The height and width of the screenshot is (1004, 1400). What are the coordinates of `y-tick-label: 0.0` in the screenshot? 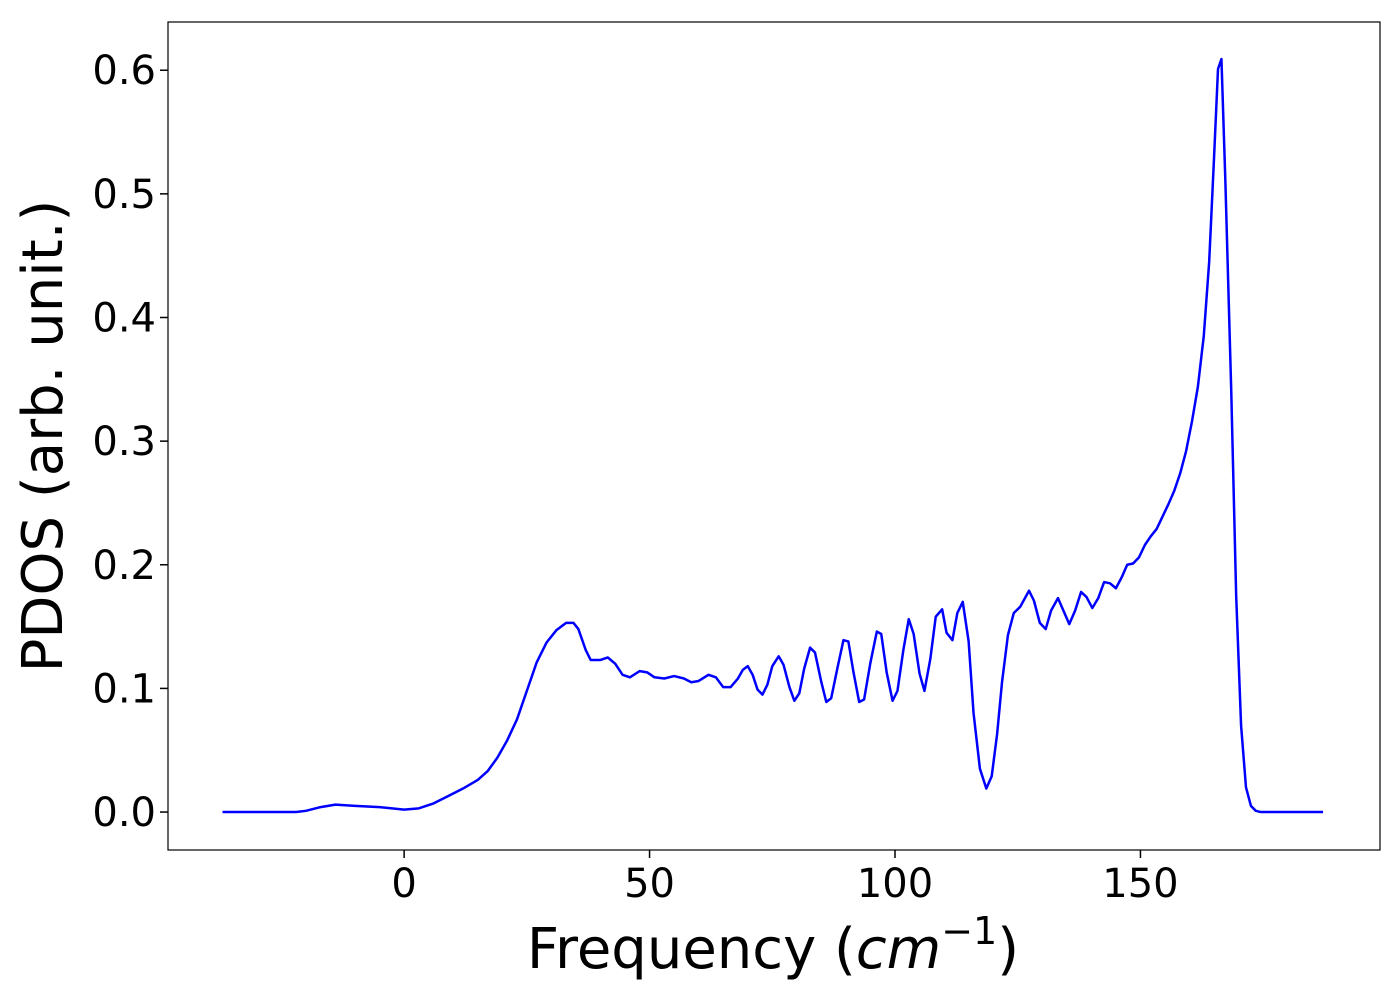 It's located at (124, 813).